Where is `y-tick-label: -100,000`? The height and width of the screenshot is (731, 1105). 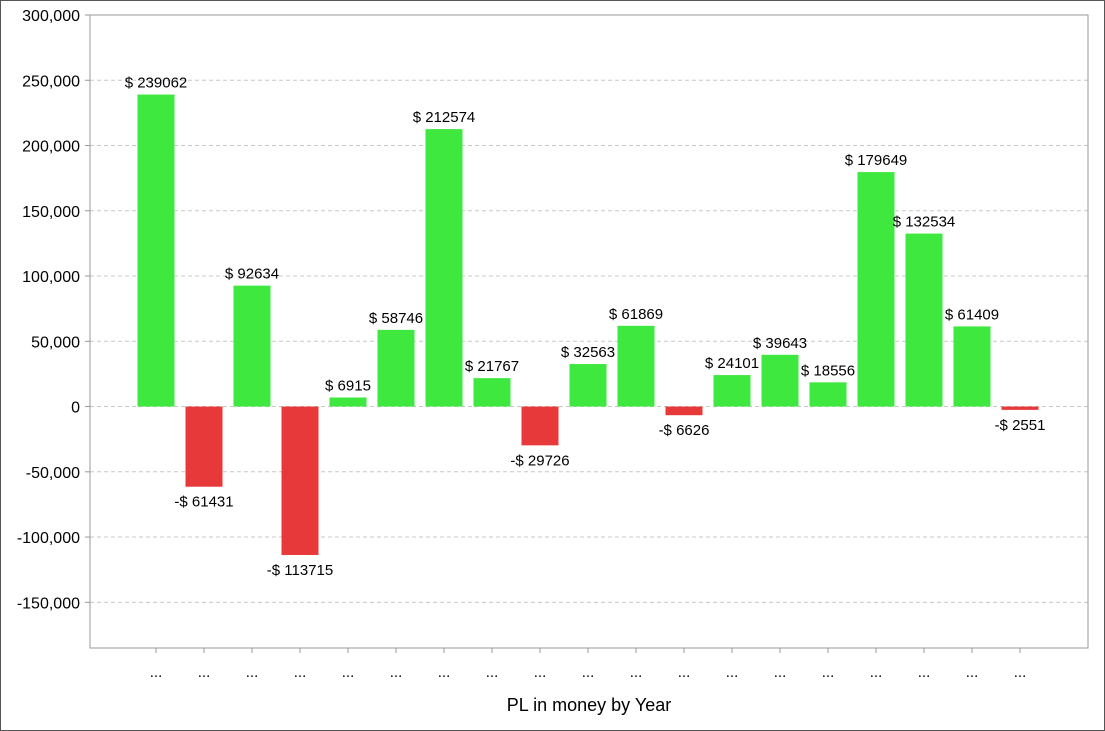 y-tick-label: -100,000 is located at coordinates (48, 538).